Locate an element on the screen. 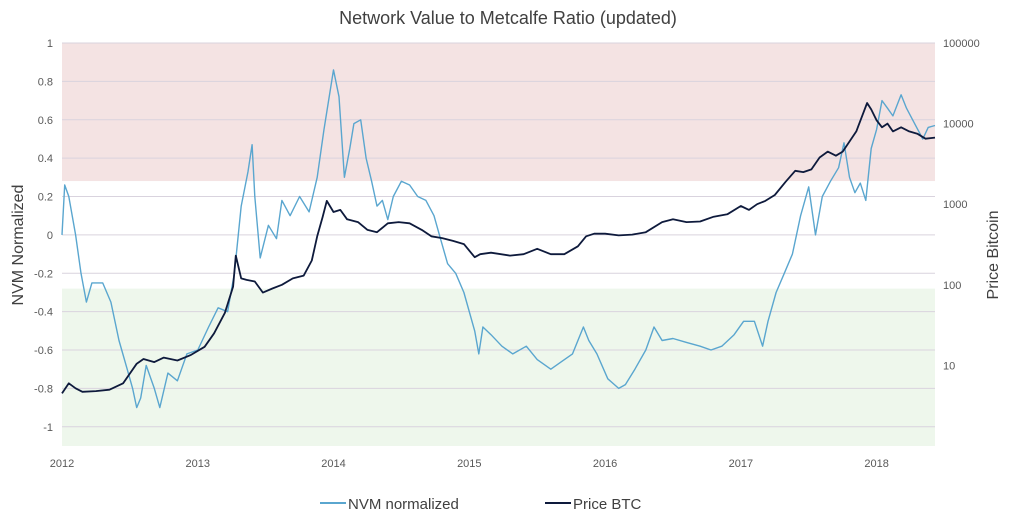  right-axis: 100000 10000 1000 100 10 is located at coordinates (961, 205).